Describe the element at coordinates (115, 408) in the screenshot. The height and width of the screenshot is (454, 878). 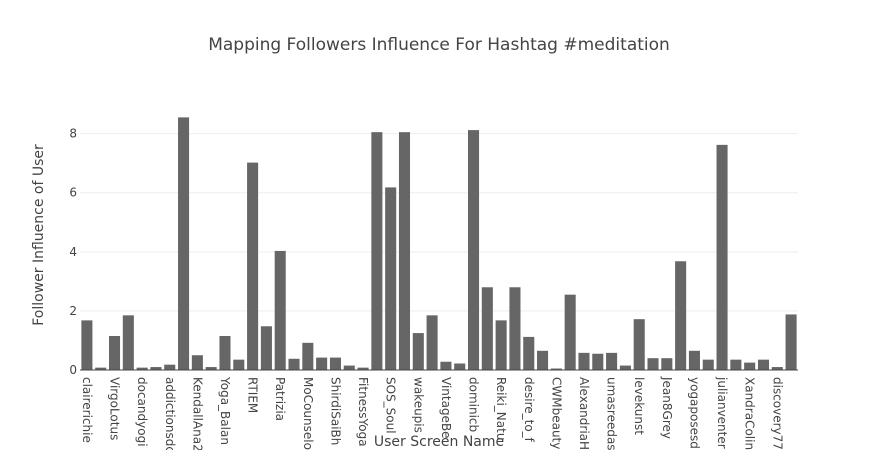
I see `x-tick-label: VirgoLotus` at that location.